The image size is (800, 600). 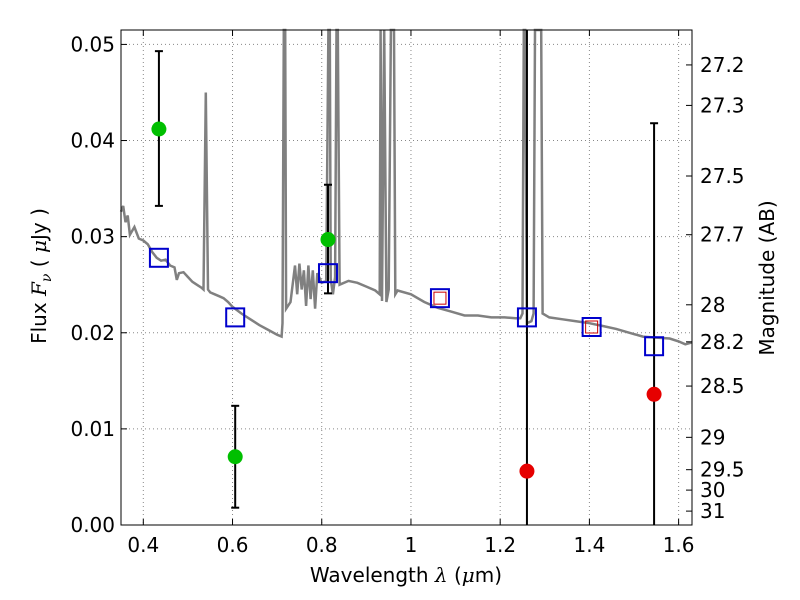 I want to click on y-tick-label: 0.05, so click(x=92, y=44).